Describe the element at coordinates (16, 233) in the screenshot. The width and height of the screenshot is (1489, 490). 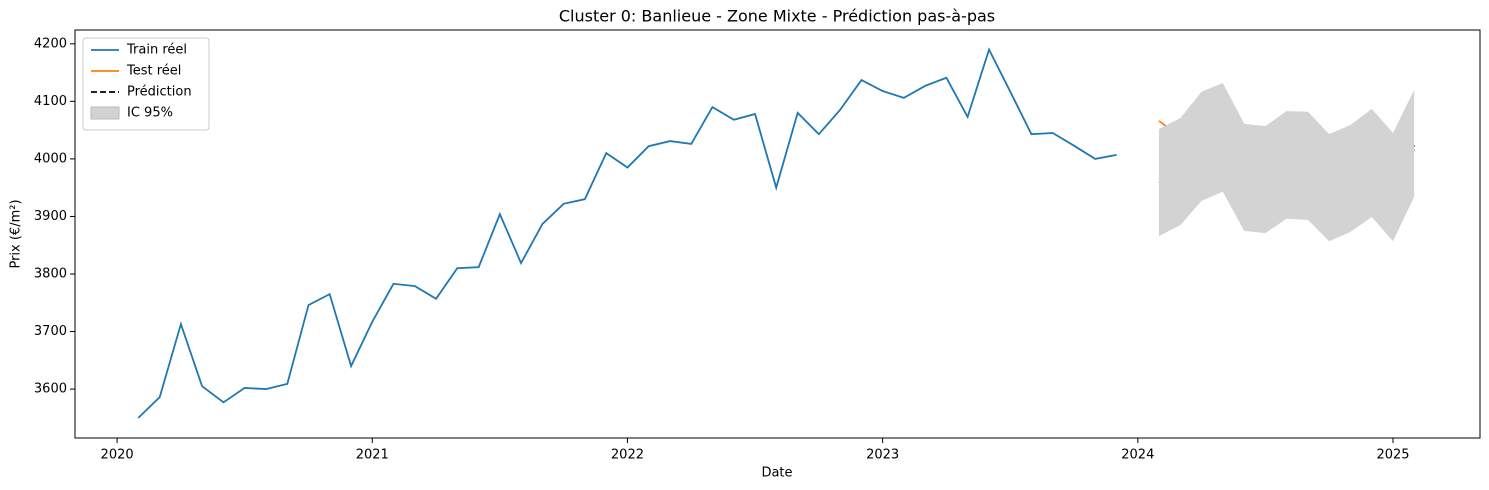
I see `y-axis-label: Prix (€/m²)` at that location.